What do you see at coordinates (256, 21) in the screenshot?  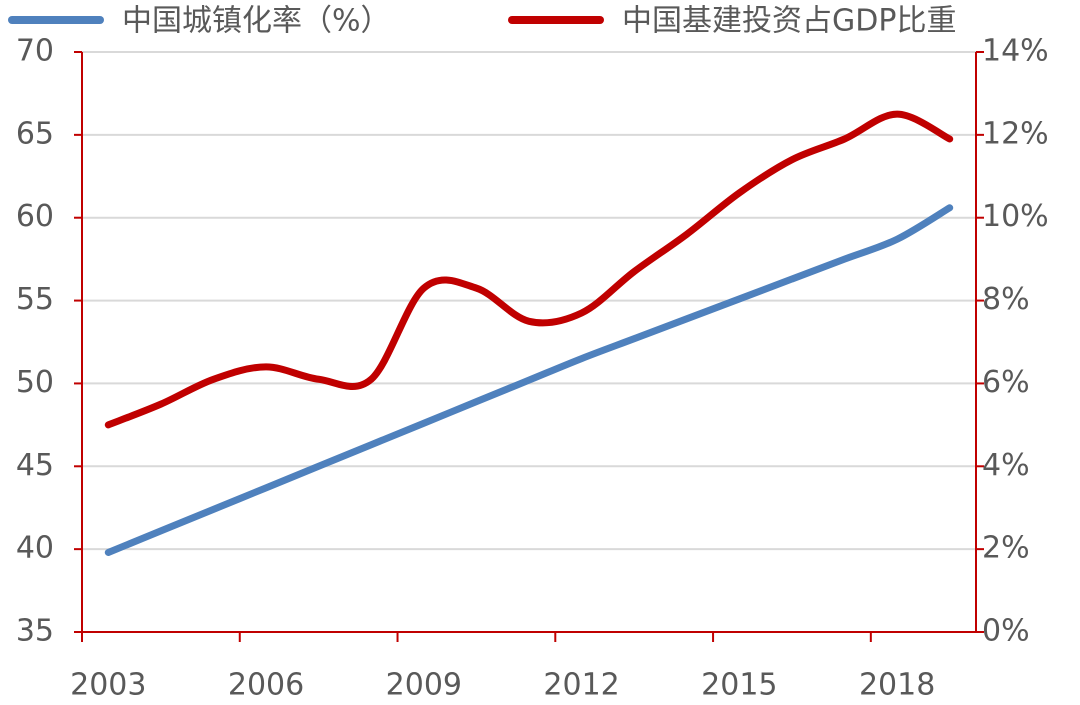 I see `legend-label: 中国城镇化率（%）` at bounding box center [256, 21].